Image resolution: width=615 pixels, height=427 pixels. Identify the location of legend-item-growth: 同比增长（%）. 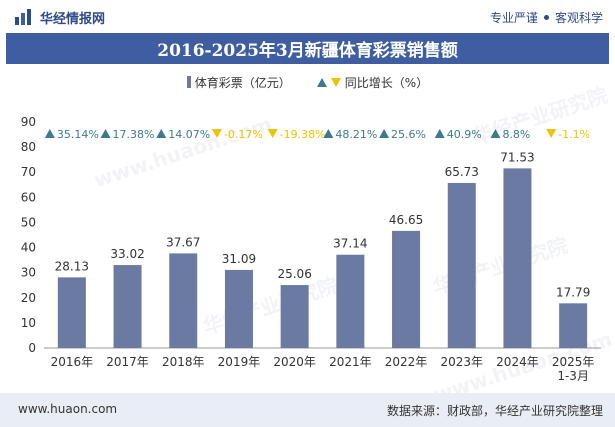
(372, 82).